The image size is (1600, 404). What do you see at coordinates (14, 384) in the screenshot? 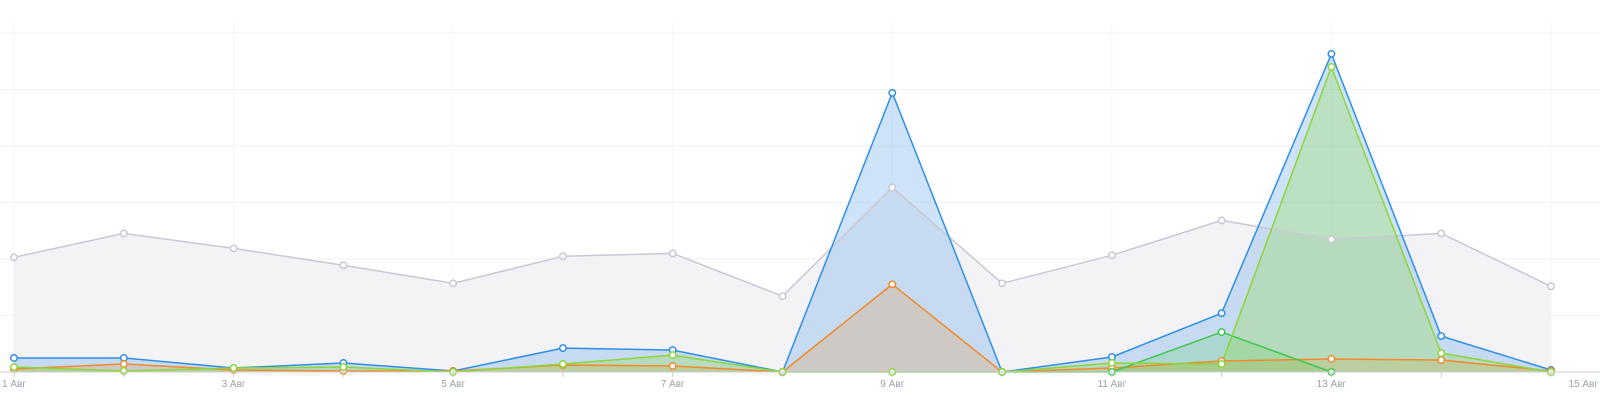
I see `x-tick-label: 1 Авг` at bounding box center [14, 384].